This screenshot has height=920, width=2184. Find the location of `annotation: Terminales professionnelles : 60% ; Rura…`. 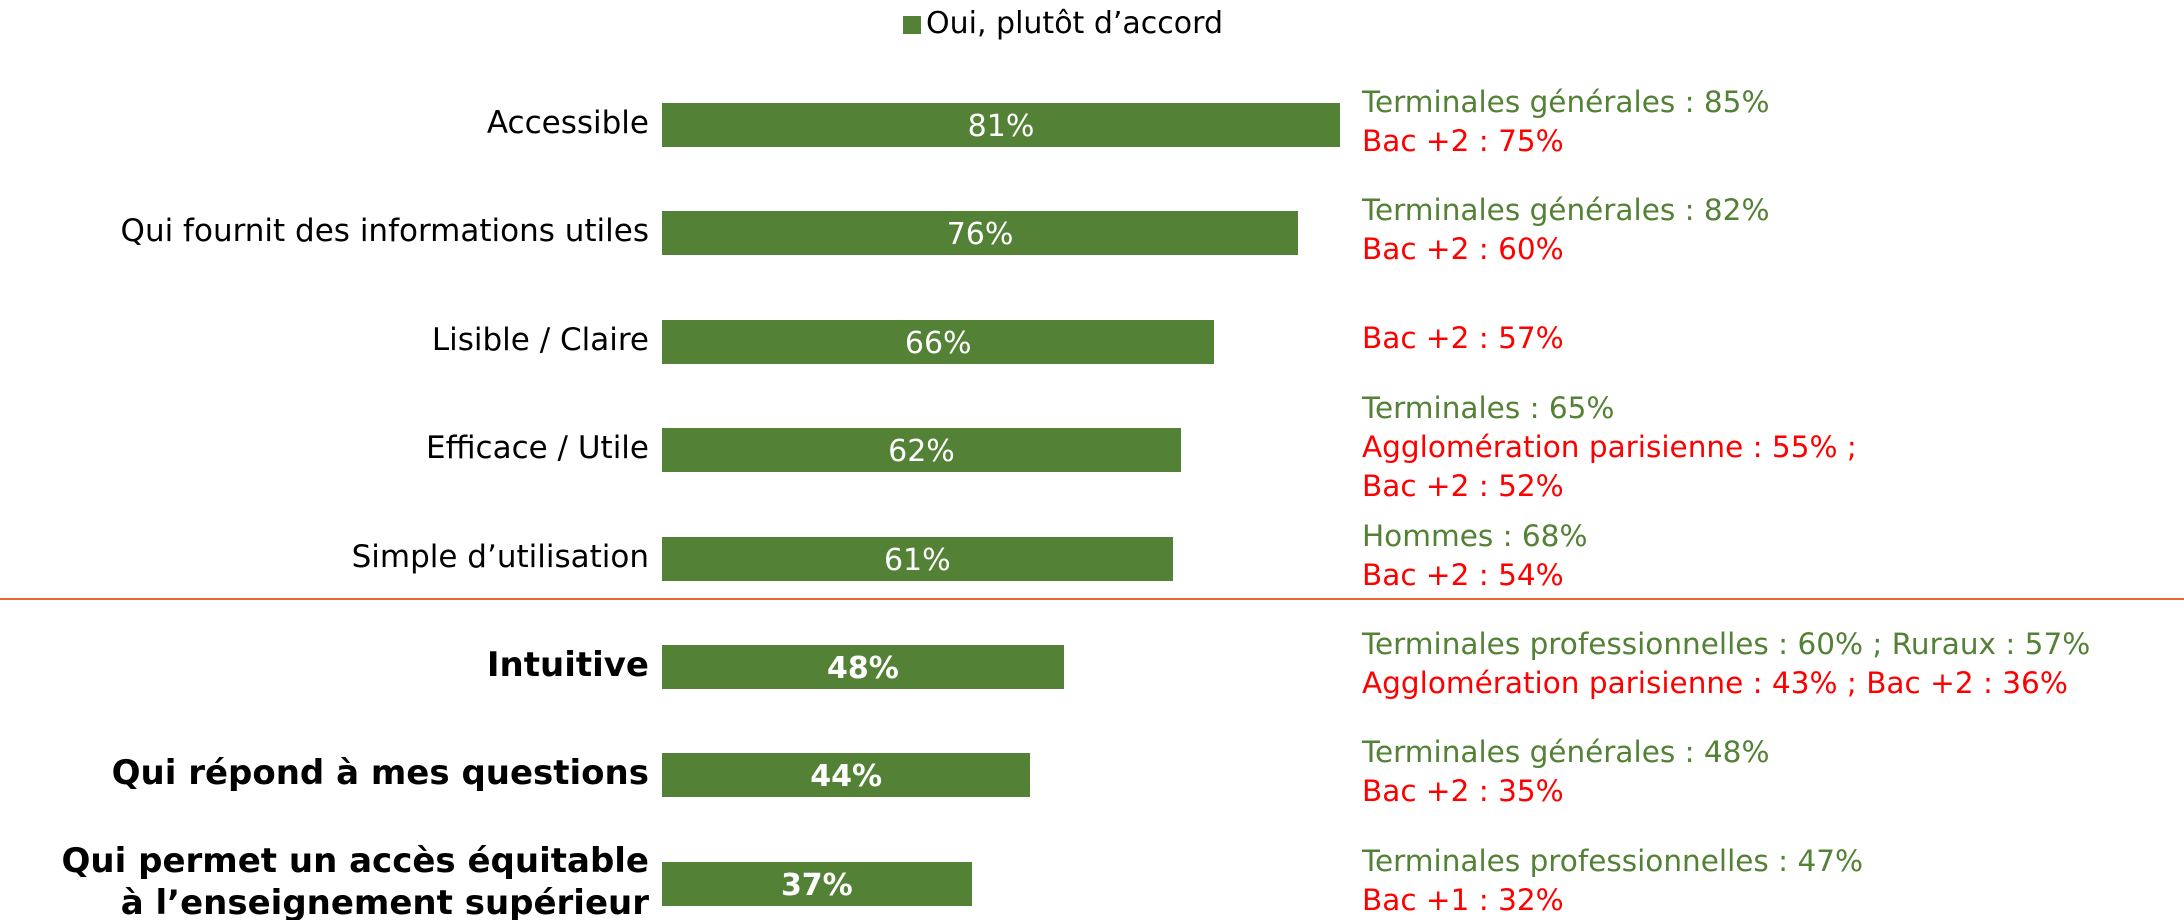

annotation: Terminales professionnelles : 60% ; Rura… is located at coordinates (1726, 644).